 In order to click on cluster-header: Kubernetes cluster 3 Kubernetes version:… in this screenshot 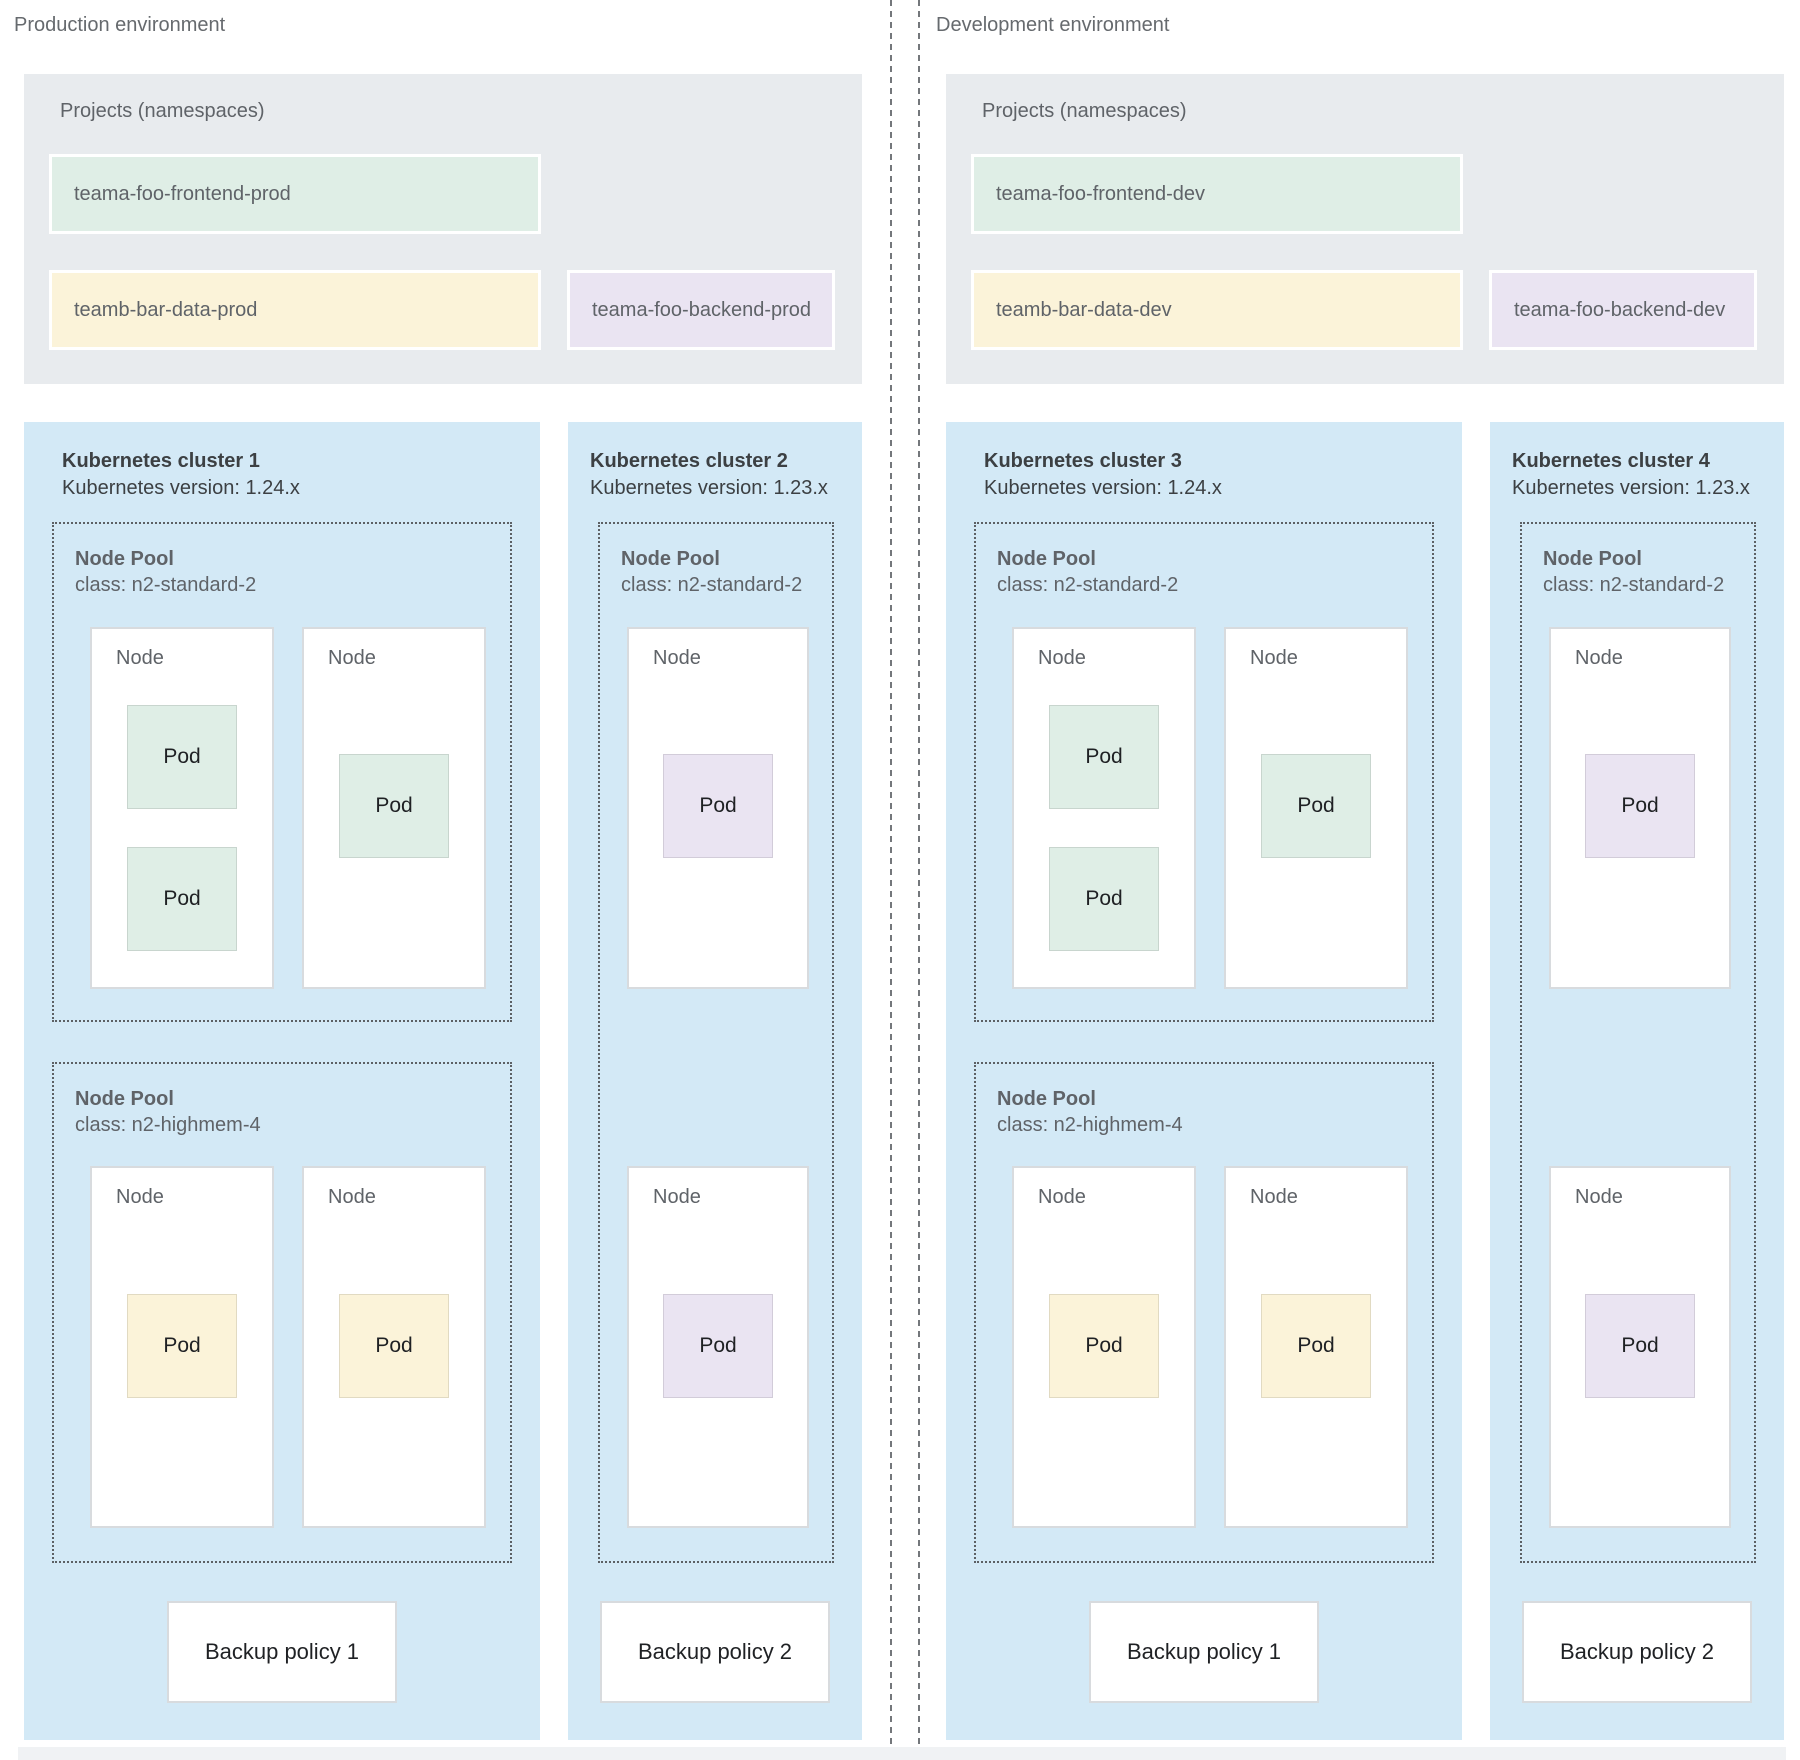, I will do `click(1103, 475)`.